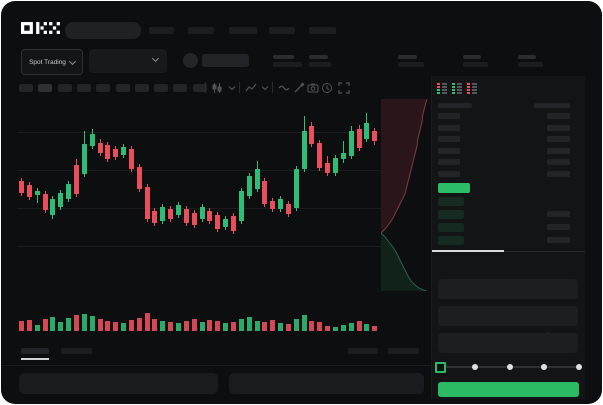 This screenshot has height=405, width=603. I want to click on wave-icon, so click(284, 88).